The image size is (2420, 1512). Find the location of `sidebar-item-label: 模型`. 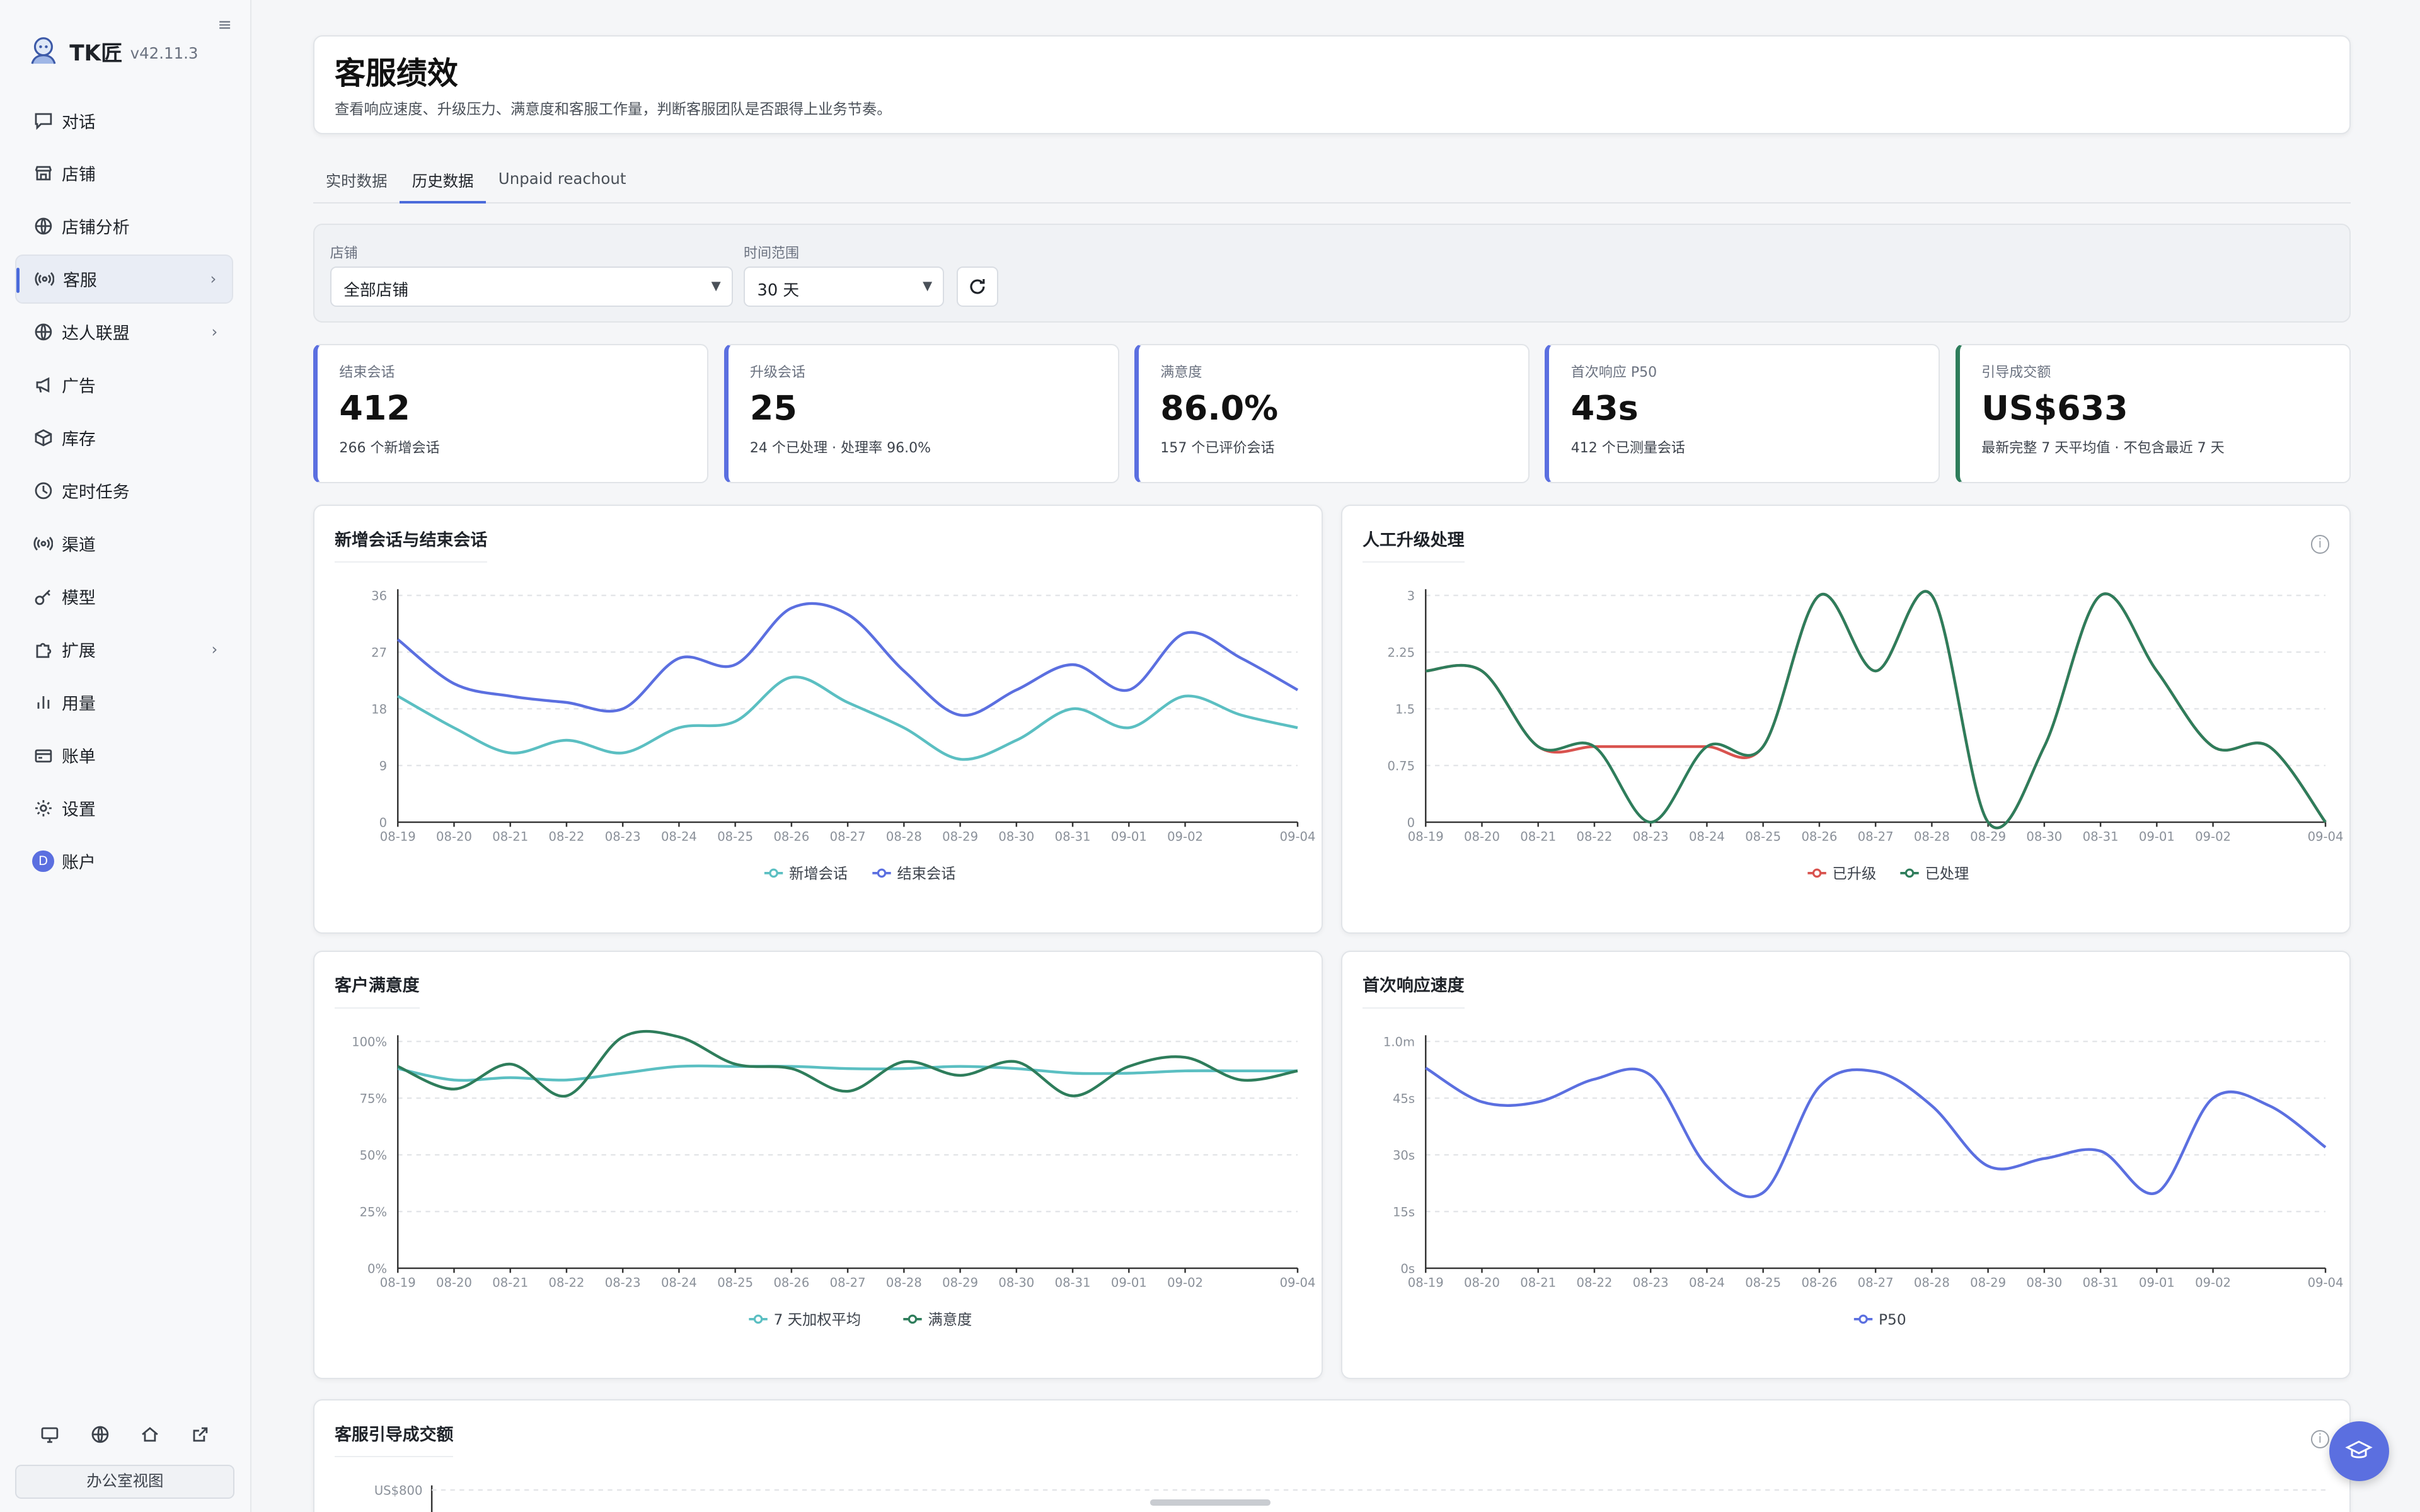

sidebar-item-label: 模型 is located at coordinates (79, 598).